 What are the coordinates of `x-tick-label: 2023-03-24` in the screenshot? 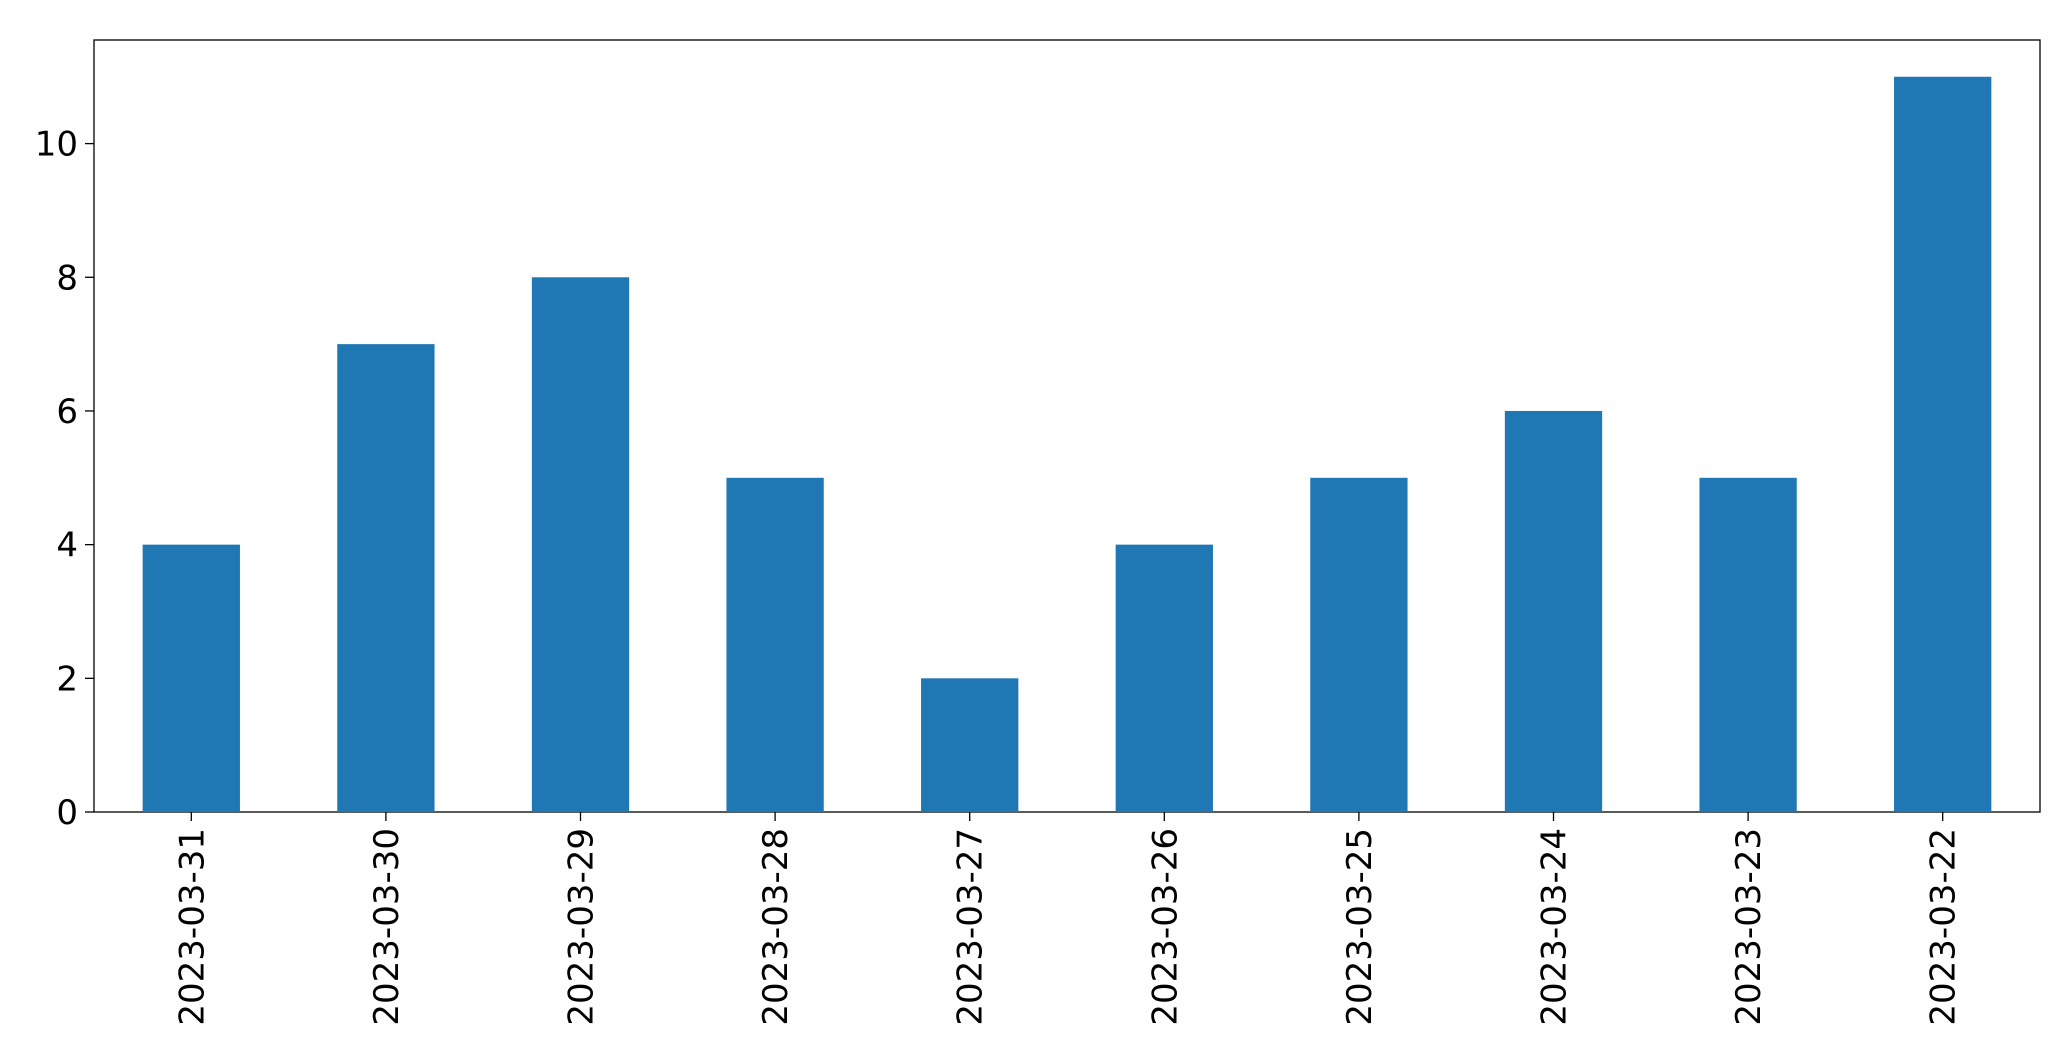 It's located at (1555, 927).